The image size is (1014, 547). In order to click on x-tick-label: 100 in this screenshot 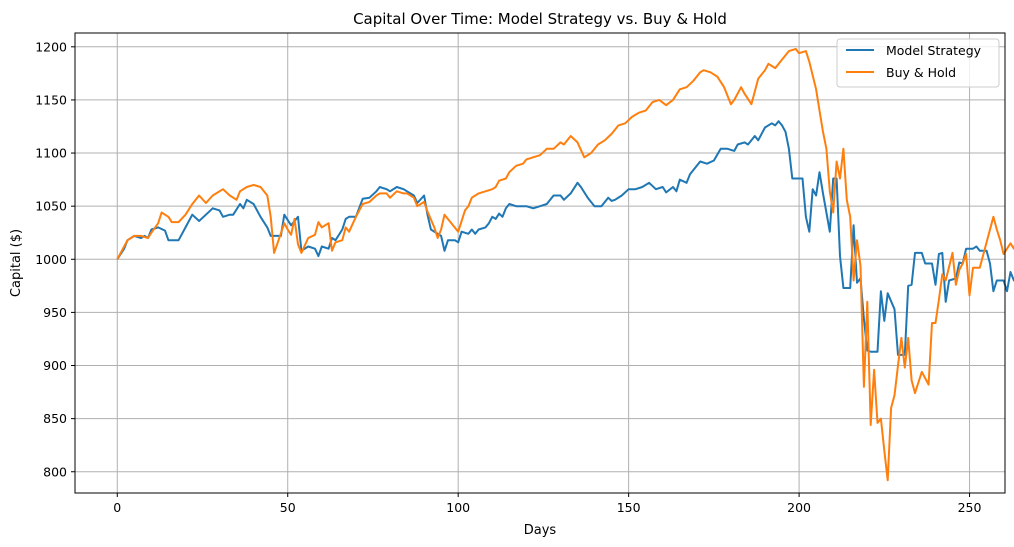, I will do `click(458, 507)`.